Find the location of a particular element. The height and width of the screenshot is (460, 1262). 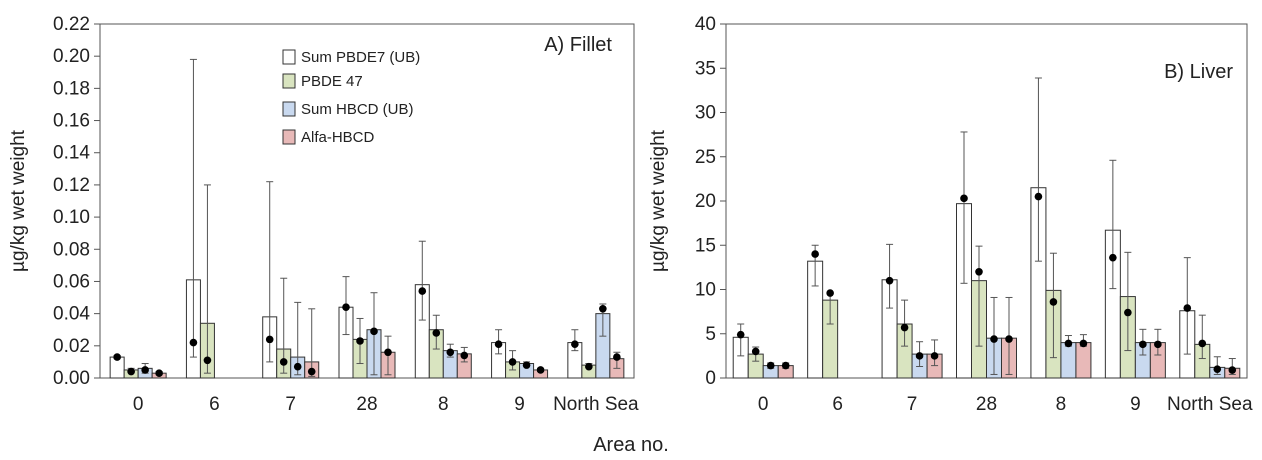

fillet-x-tick-label: 6 is located at coordinates (214, 404).